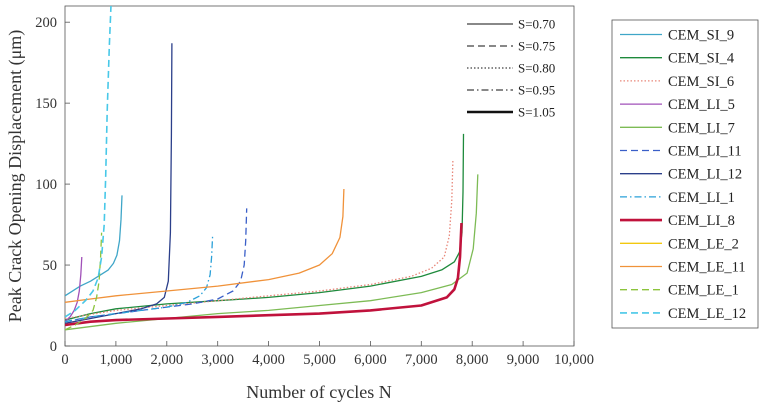 Image resolution: width=765 pixels, height=408 pixels. What do you see at coordinates (370, 360) in the screenshot?
I see `x-tick-label: 6,000` at bounding box center [370, 360].